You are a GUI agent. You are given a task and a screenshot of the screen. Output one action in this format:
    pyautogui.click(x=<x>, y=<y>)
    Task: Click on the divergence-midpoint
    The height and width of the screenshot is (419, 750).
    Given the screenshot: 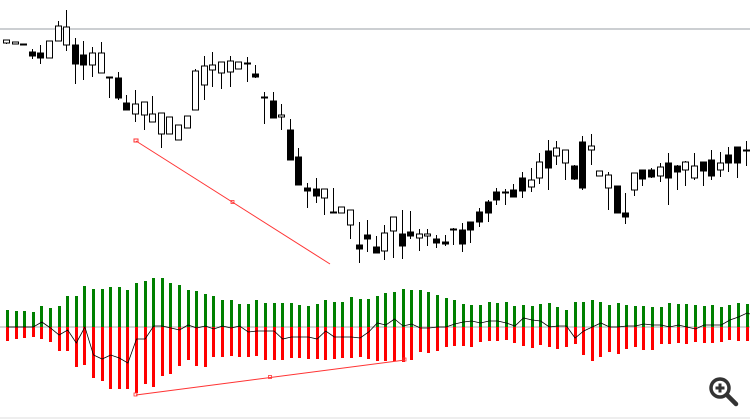 What is the action you would take?
    pyautogui.click(x=270, y=377)
    